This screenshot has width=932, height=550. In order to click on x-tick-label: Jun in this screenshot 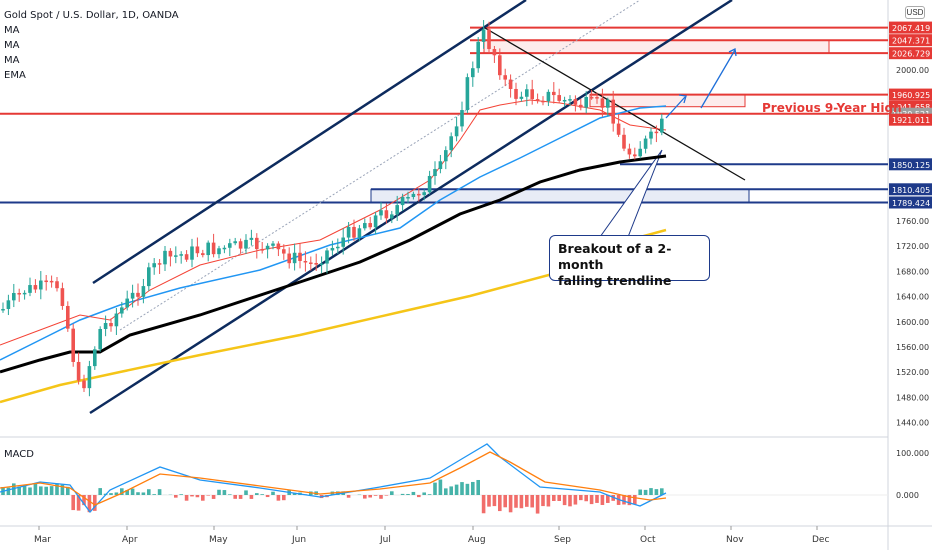, I will do `click(298, 540)`.